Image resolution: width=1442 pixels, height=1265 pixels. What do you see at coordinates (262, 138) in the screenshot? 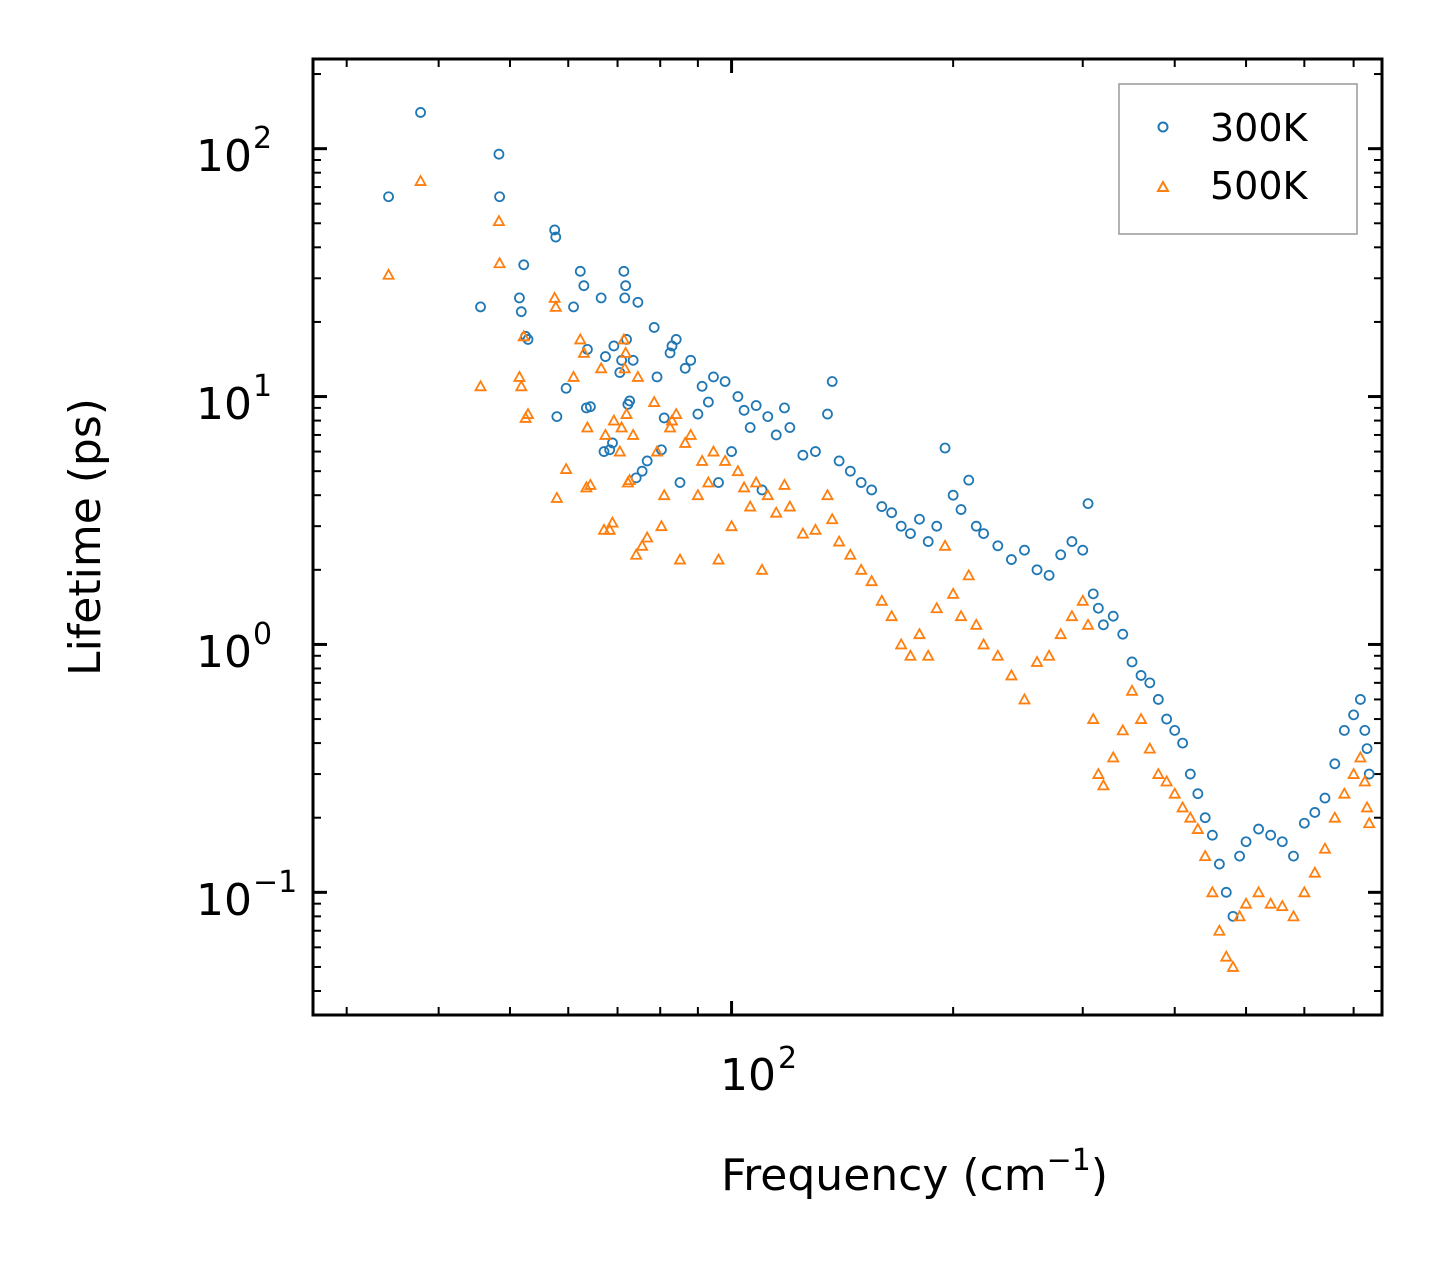
I see `y-tick-exponent-100: 2` at bounding box center [262, 138].